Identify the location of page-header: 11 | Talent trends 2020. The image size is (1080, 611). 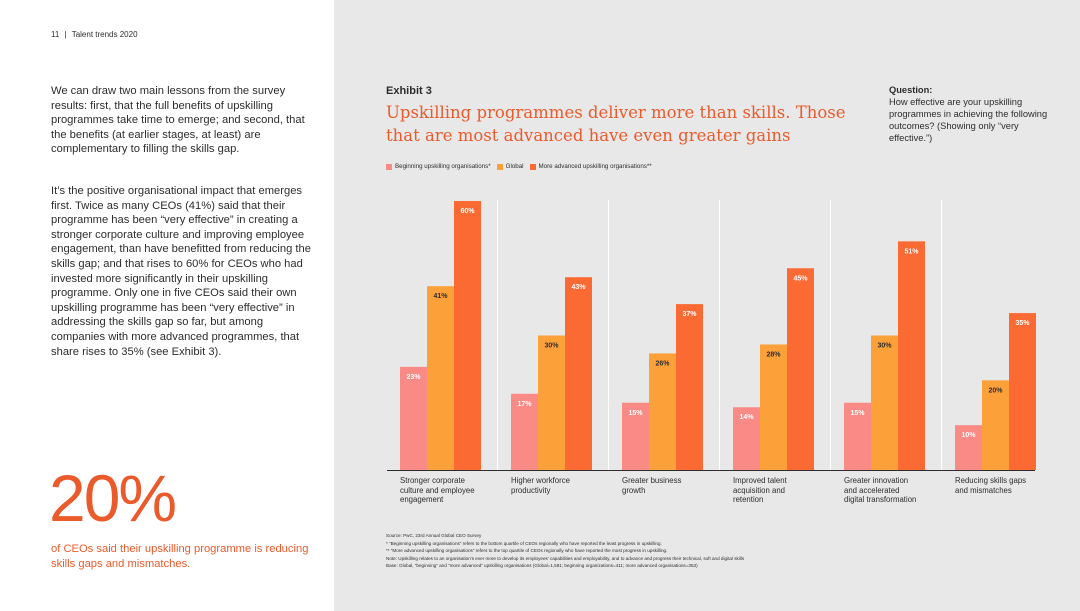
(94, 34).